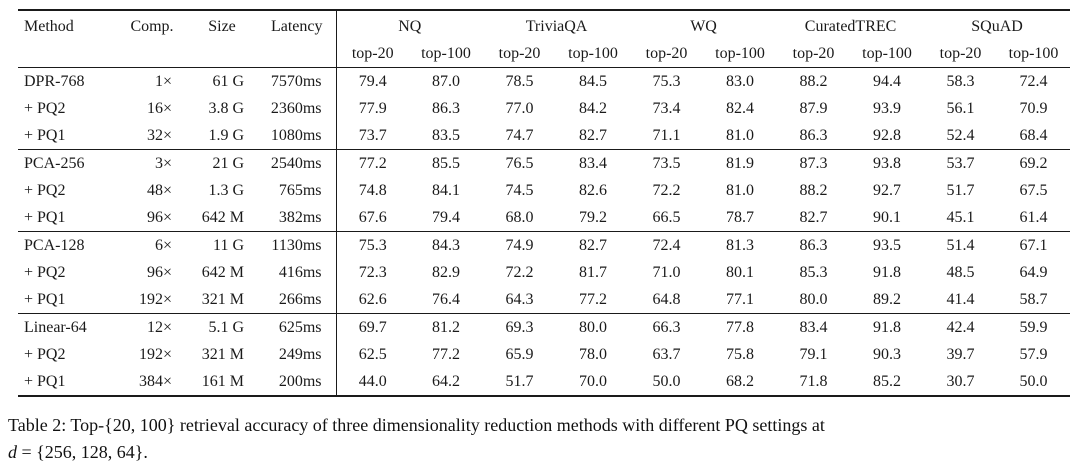 This screenshot has height=471, width=1080. What do you see at coordinates (409, 25) in the screenshot?
I see `group-header-nq: NQ` at bounding box center [409, 25].